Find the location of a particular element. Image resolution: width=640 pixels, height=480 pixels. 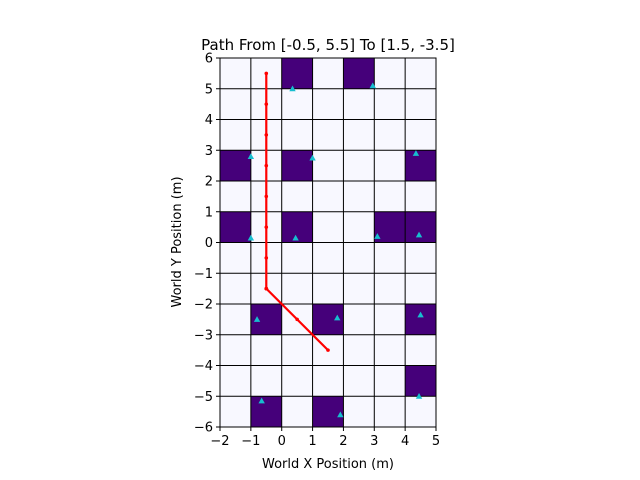

x-tick-label: 3 is located at coordinates (374, 441).